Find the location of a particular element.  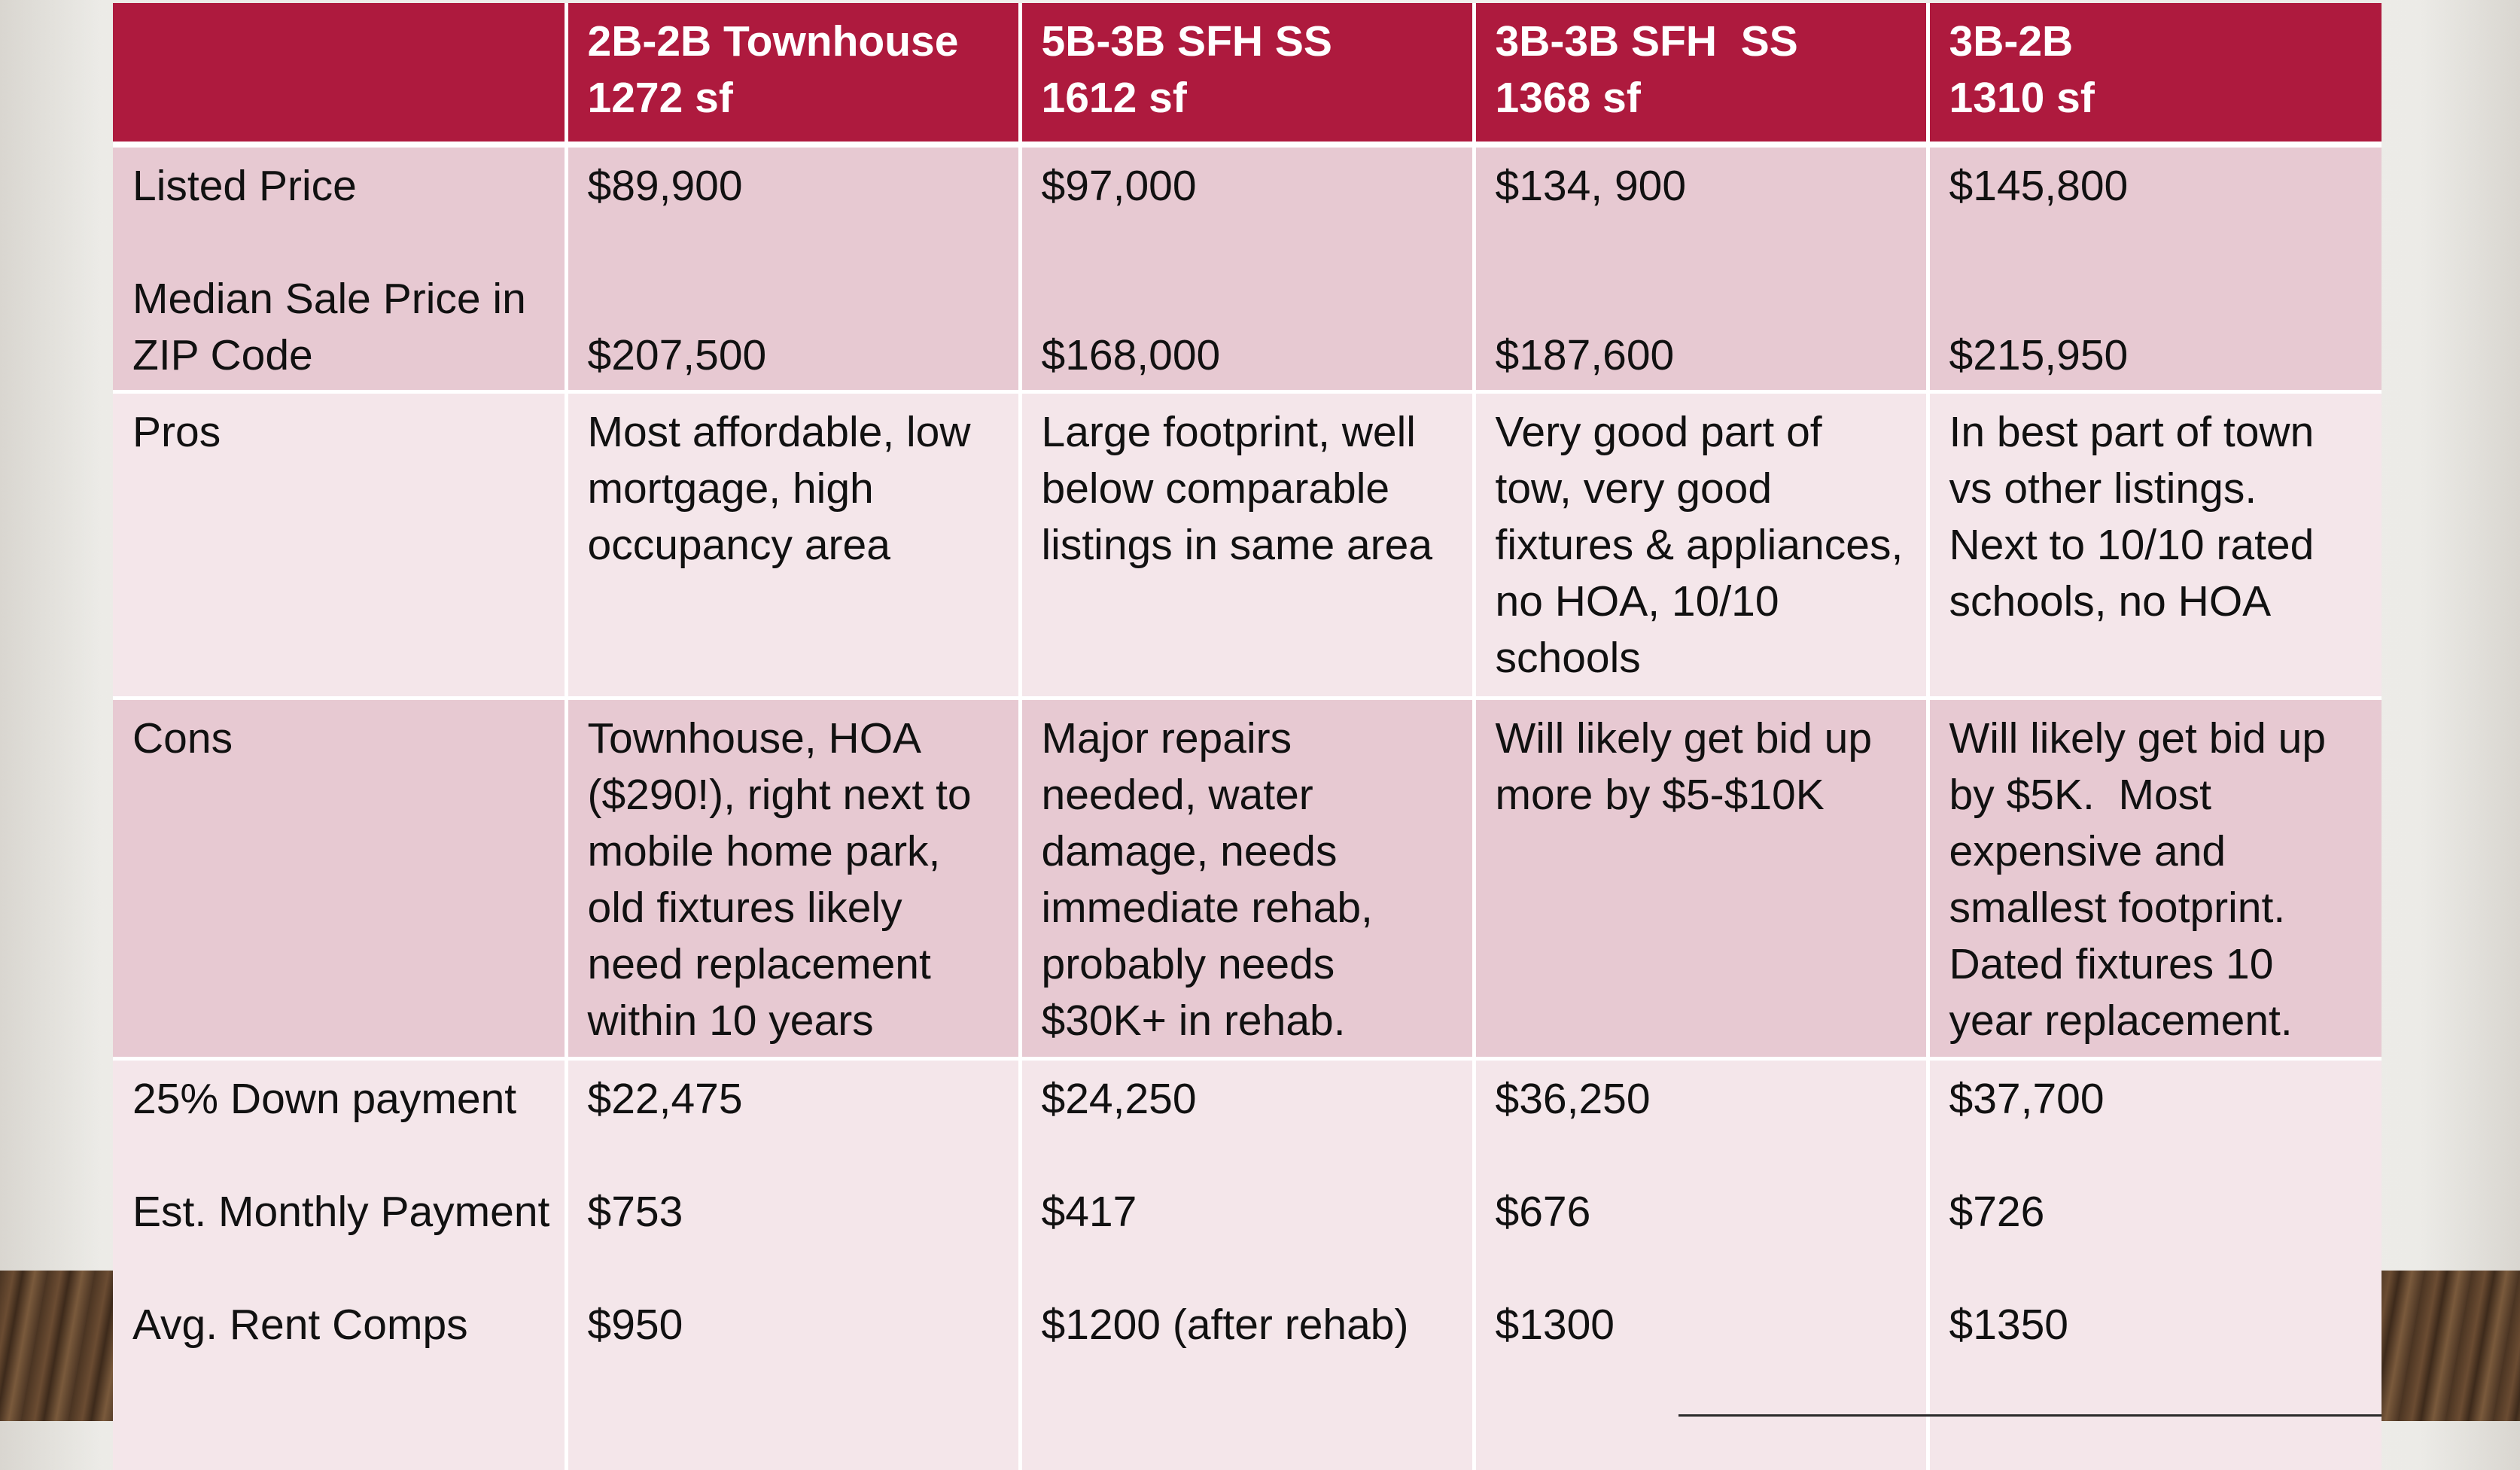

cell-prices-property-4: $145,800 $215,950 is located at coordinates (2155, 268).